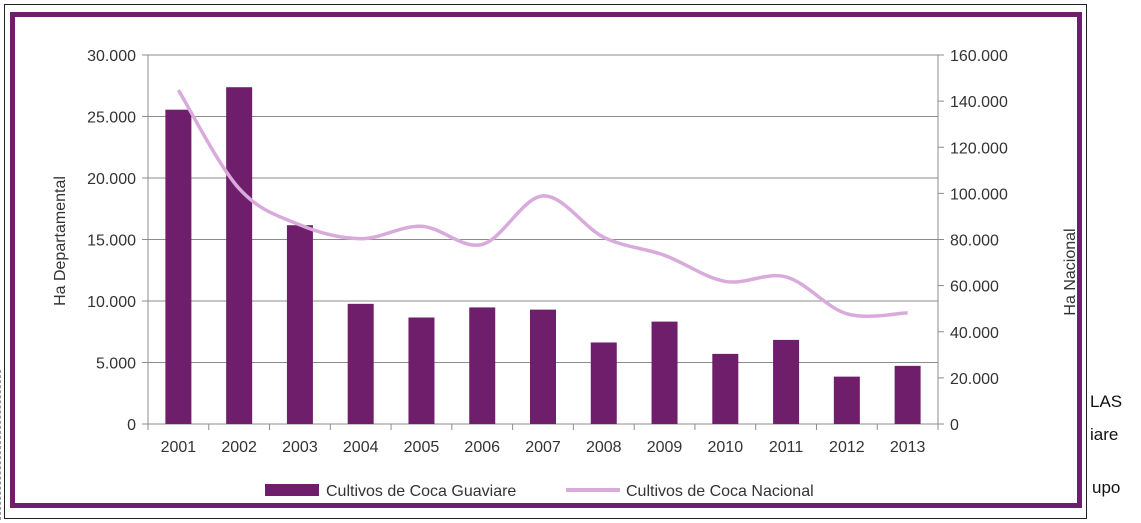  Describe the element at coordinates (60, 241) in the screenshot. I see `y-axis-left-label: Ha Departamental` at that location.